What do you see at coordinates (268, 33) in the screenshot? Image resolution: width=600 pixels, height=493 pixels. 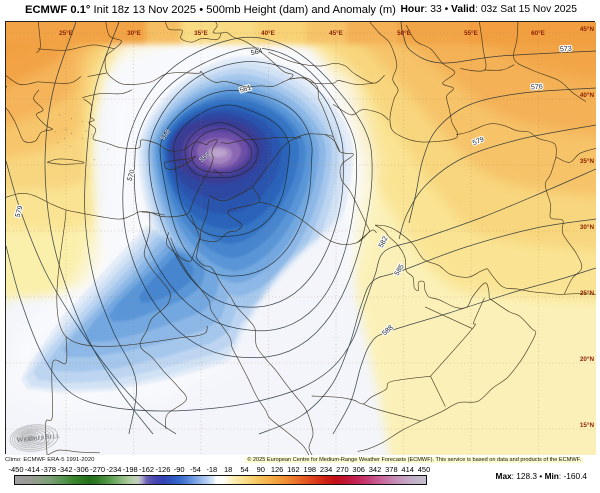 I see `svg-text: 40°E` at bounding box center [268, 33].